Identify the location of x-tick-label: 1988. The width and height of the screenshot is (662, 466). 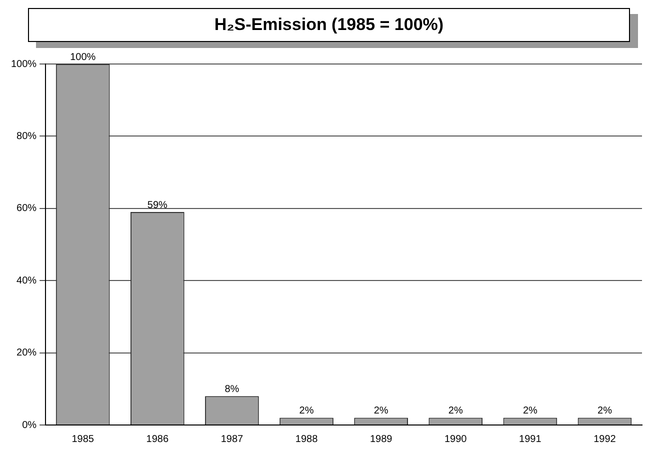
(306, 439).